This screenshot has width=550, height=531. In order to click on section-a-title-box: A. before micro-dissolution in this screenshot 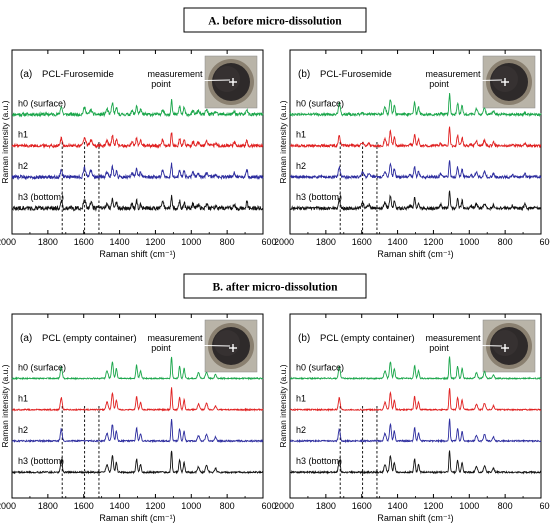, I will do `click(275, 20)`.